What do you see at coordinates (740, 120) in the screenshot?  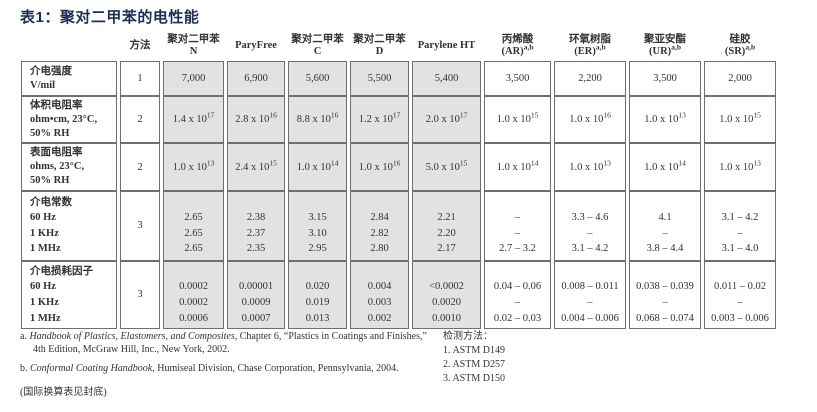 I see `value-cell: 1.0 x 1015` at bounding box center [740, 120].